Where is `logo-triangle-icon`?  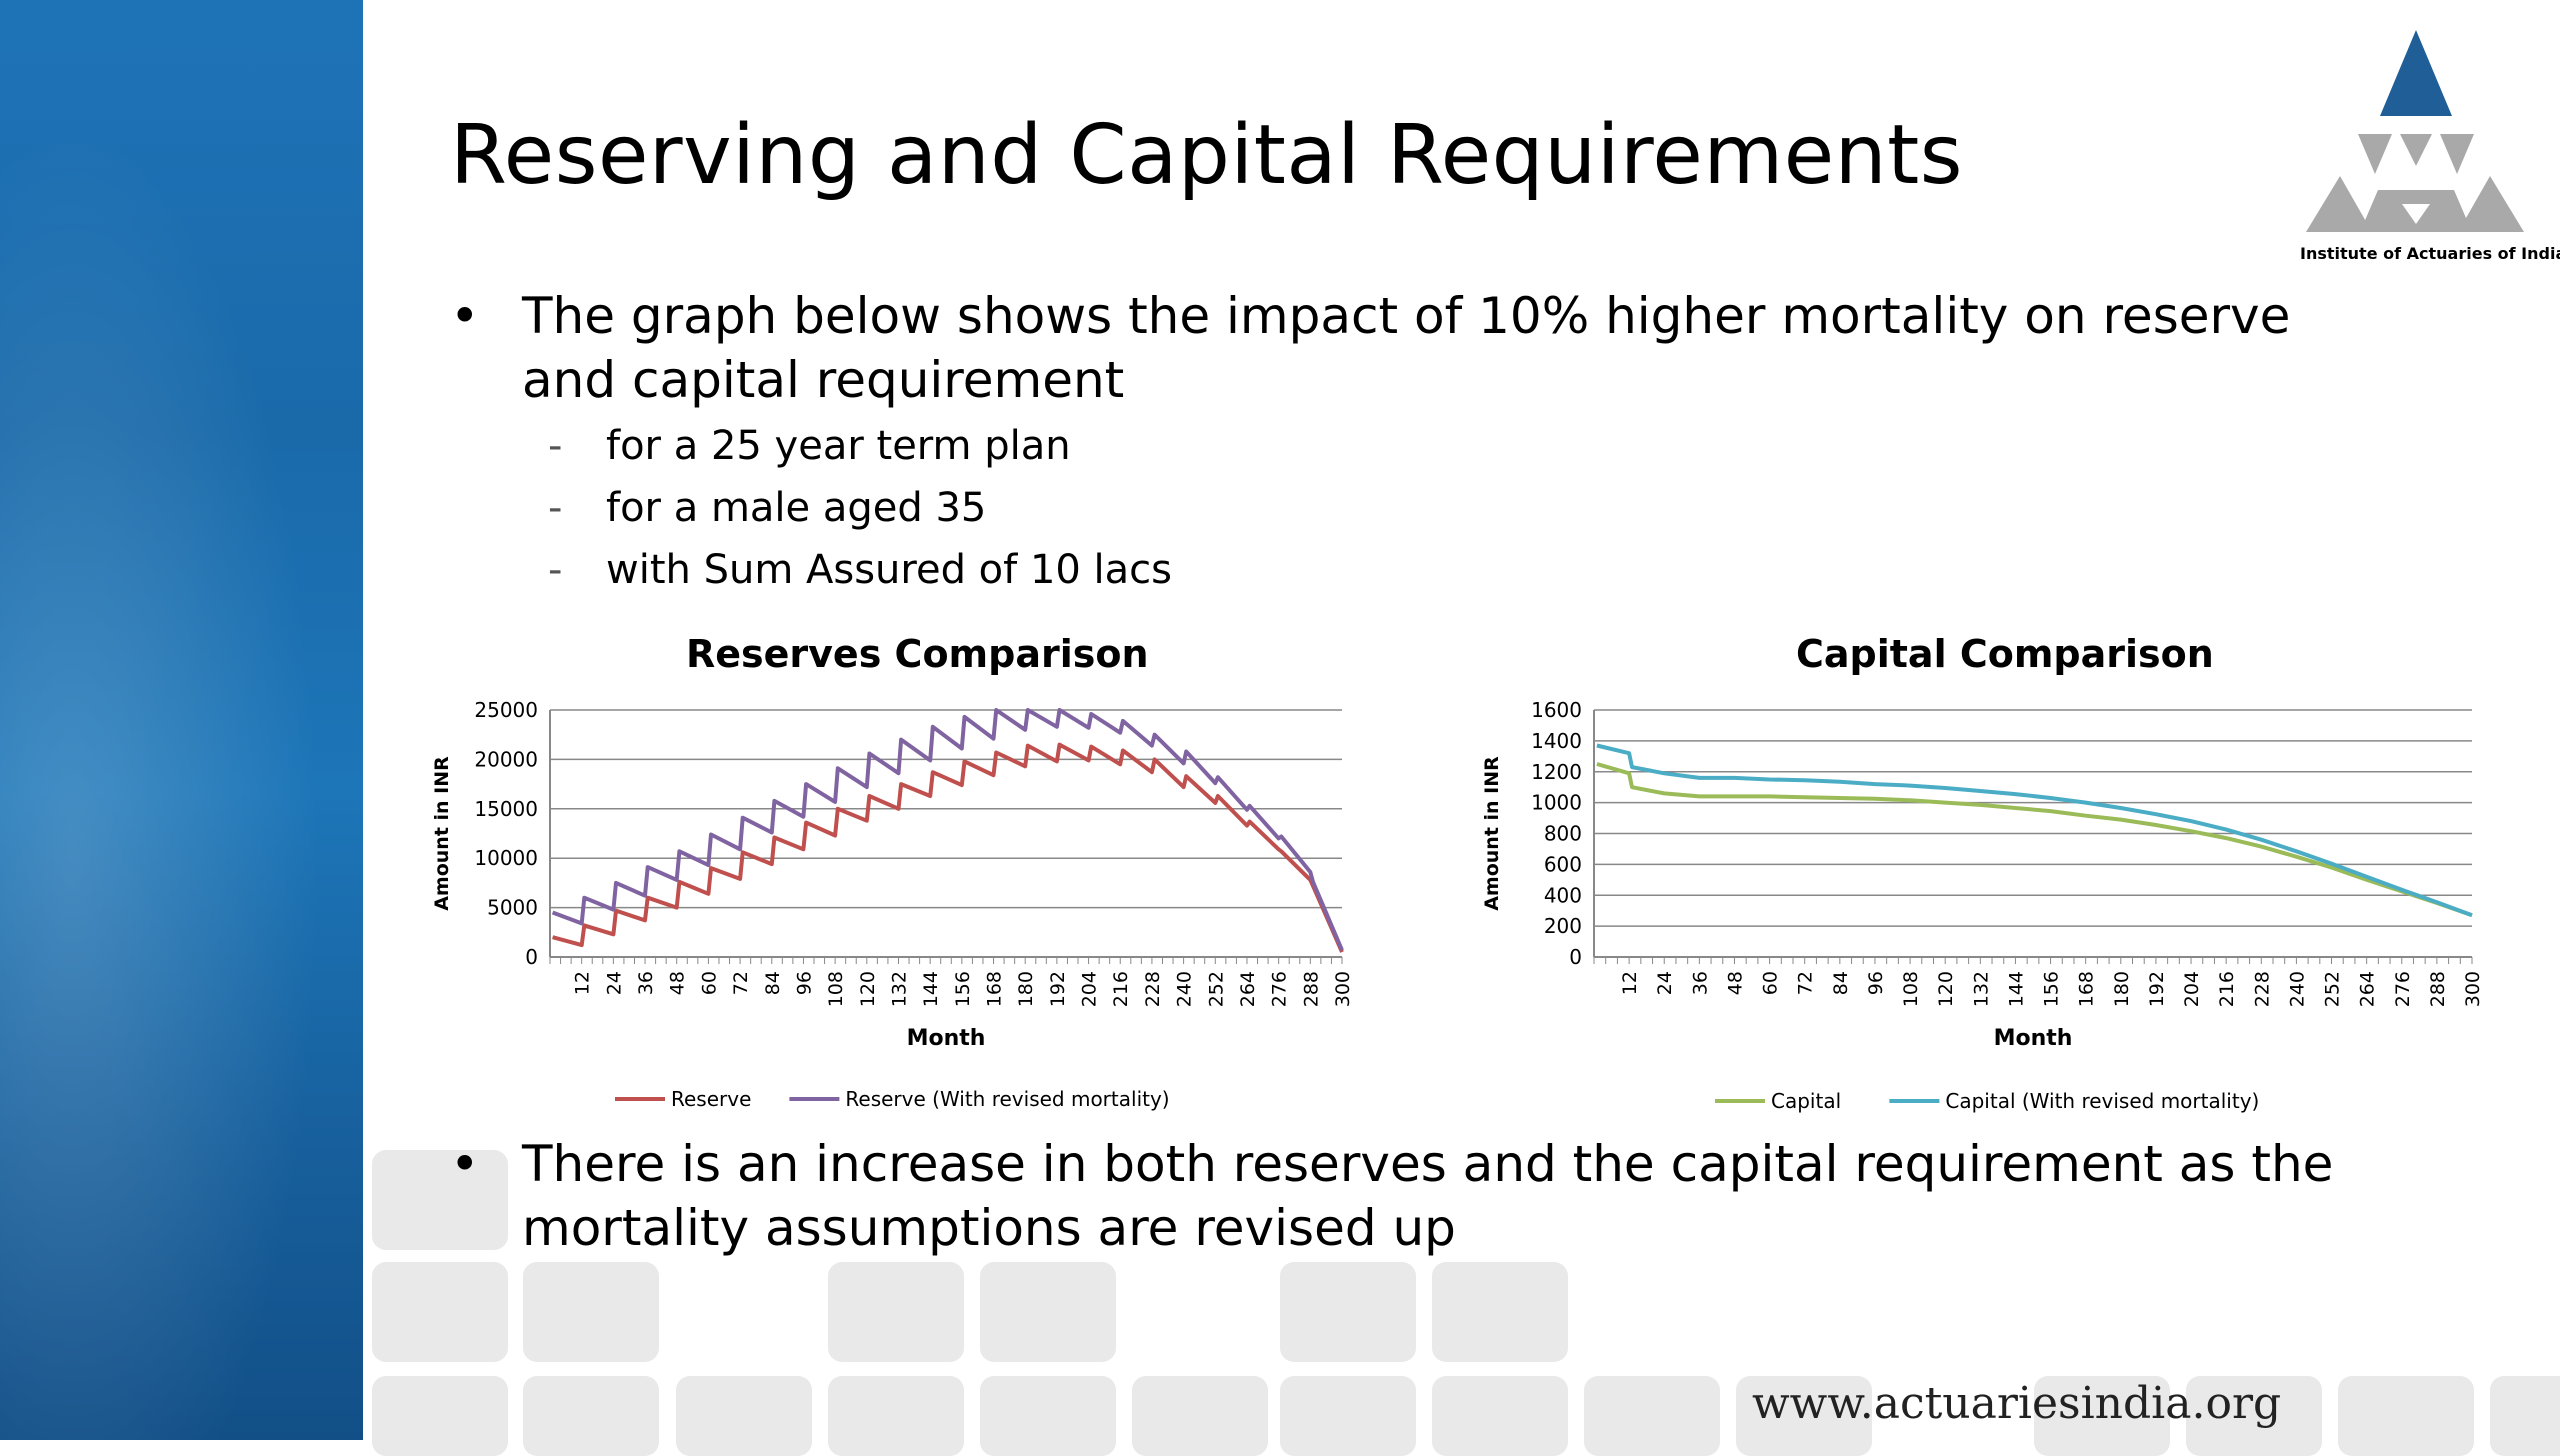 logo-triangle-icon is located at coordinates (2415, 131).